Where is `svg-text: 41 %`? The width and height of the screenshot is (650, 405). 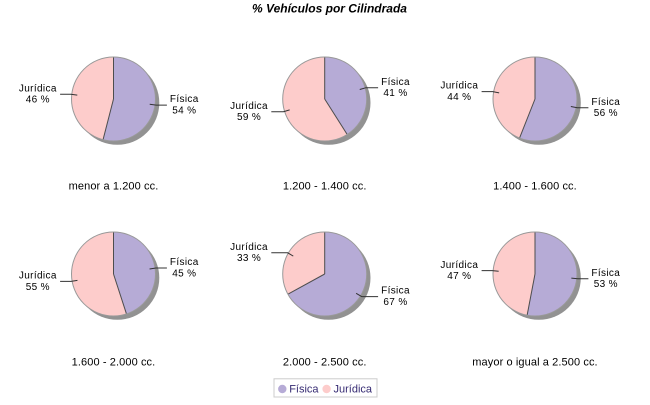
svg-text: 41 % is located at coordinates (395, 93).